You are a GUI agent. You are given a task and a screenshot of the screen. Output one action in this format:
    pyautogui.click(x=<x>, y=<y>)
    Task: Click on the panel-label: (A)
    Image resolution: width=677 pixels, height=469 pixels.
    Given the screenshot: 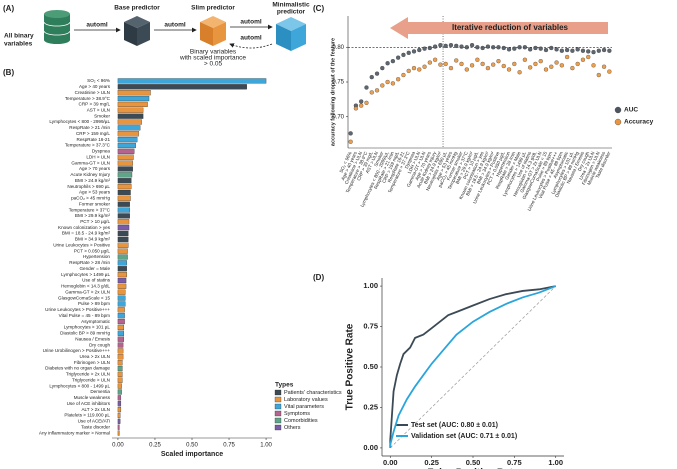 What is the action you would take?
    pyautogui.click(x=8, y=8)
    